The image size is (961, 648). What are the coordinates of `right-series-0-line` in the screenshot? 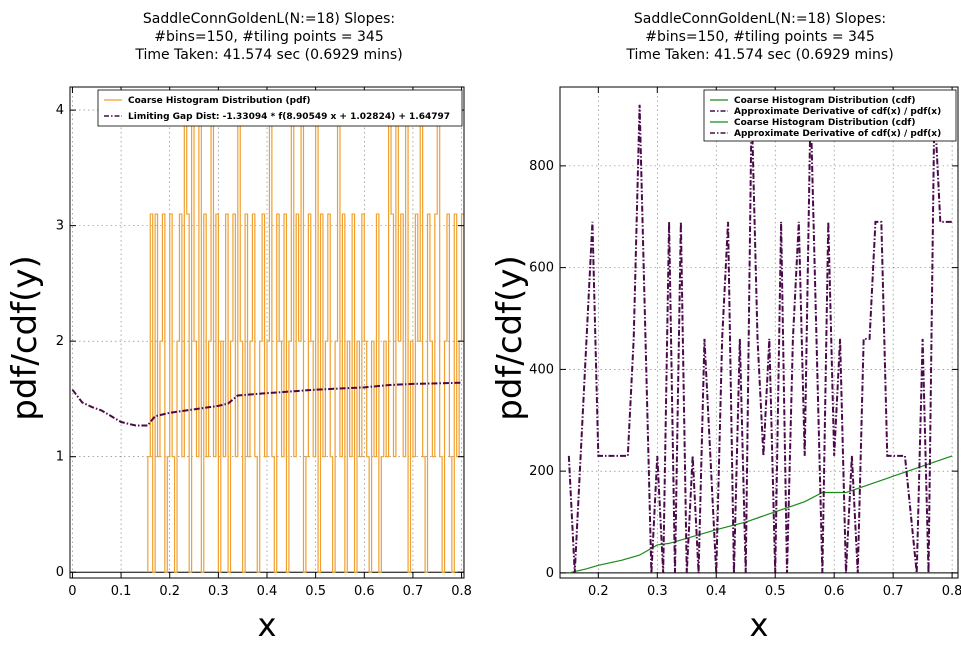 It's located at (760, 514).